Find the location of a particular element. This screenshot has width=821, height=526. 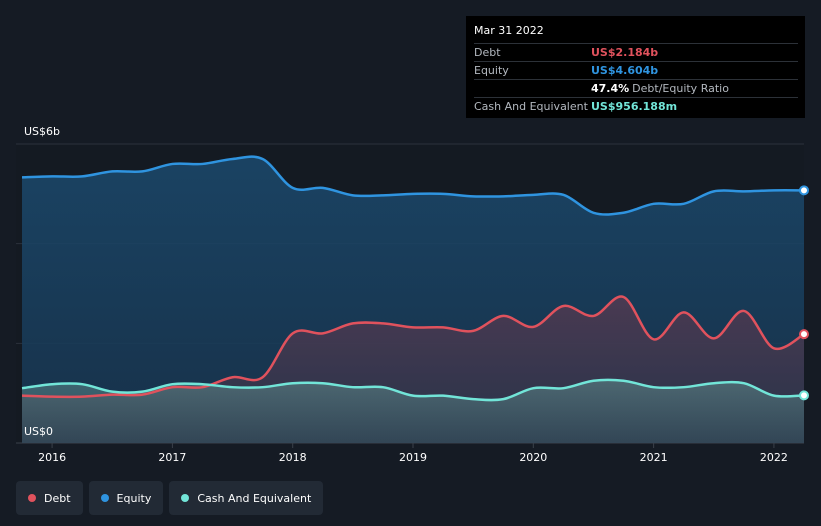

tooltip-value-cash: US$956.188m is located at coordinates (634, 106).